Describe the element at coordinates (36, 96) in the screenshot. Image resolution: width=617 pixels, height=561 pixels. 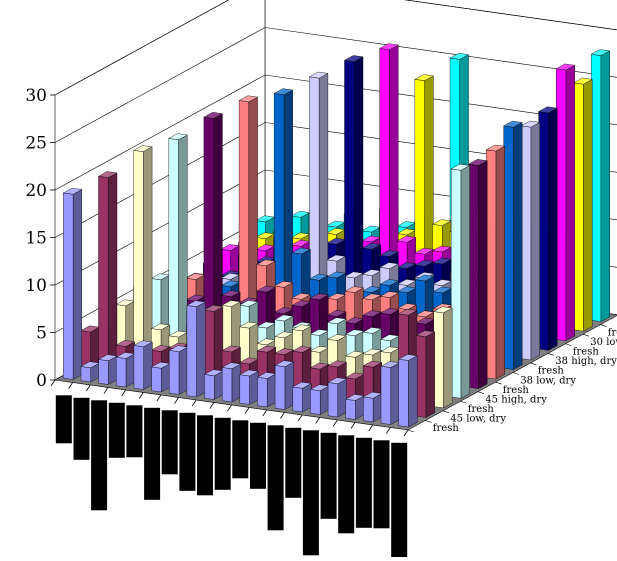
I see `y-tick-label-6: 30` at that location.